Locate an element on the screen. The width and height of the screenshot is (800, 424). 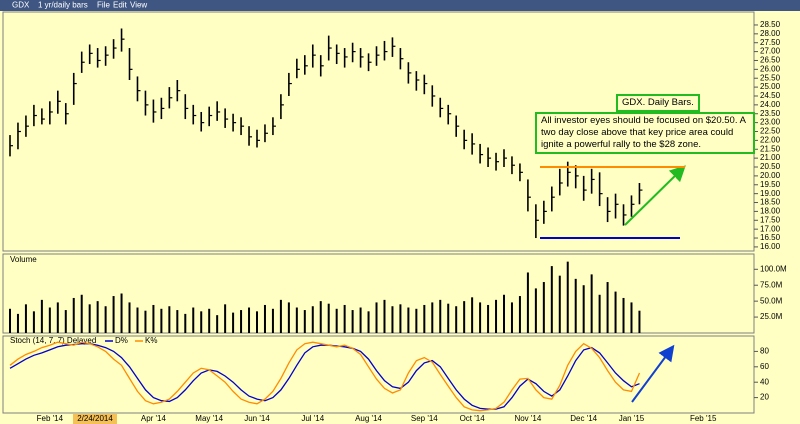
y-tick-label: 19.50 is located at coordinates (770, 184).